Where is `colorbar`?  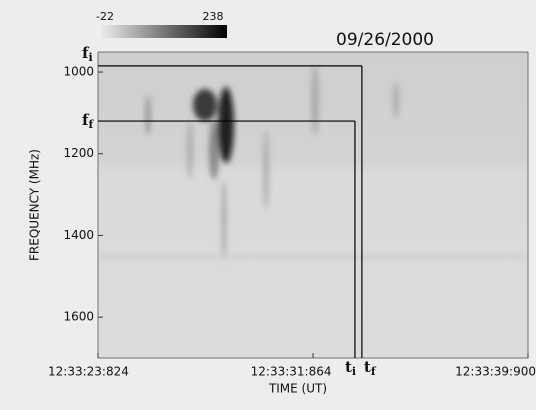 colorbar is located at coordinates (162, 31).